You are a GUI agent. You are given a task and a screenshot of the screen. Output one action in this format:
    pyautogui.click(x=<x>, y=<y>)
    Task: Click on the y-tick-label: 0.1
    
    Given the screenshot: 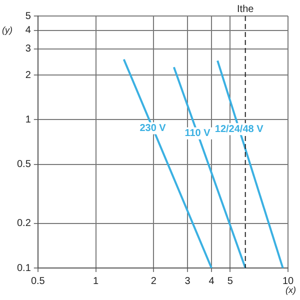 What is the action you would take?
    pyautogui.click(x=24, y=268)
    